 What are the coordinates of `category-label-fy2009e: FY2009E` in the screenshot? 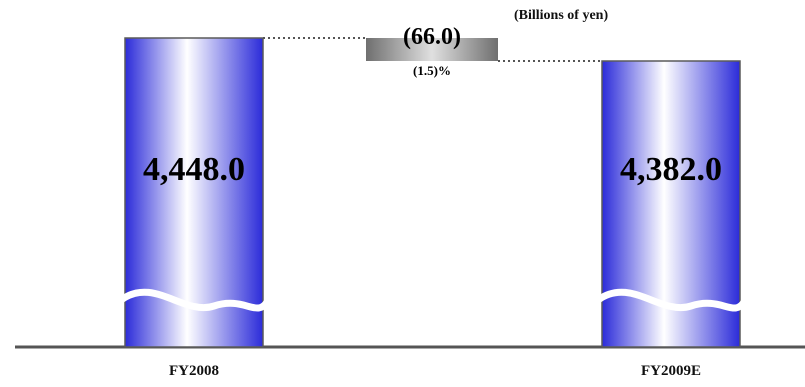 It's located at (671, 371).